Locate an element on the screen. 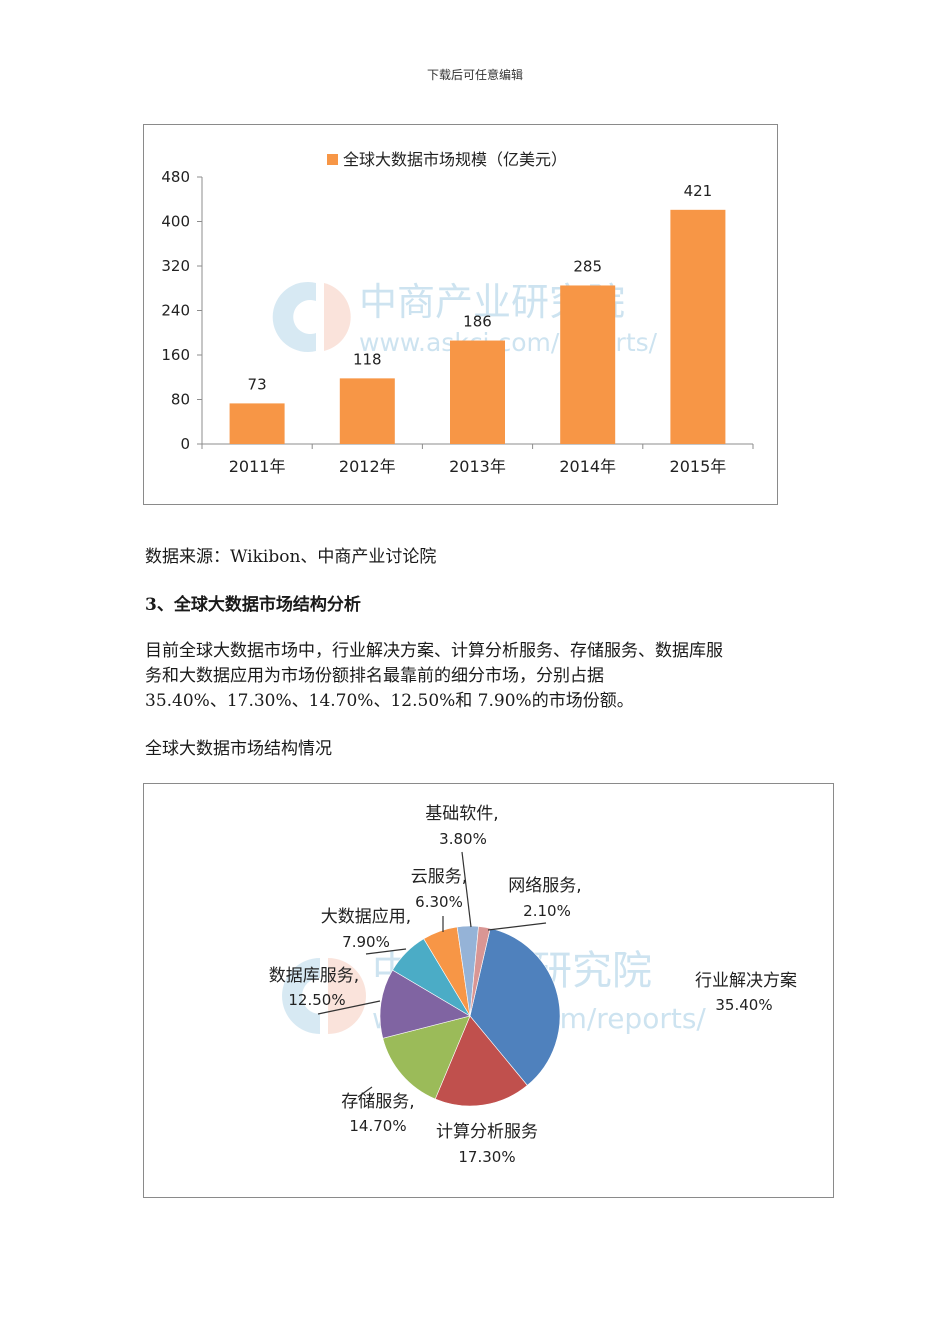 The image size is (950, 1344). chart-axes: 0 80 160 240 320 400 480 is located at coordinates (457, 310).